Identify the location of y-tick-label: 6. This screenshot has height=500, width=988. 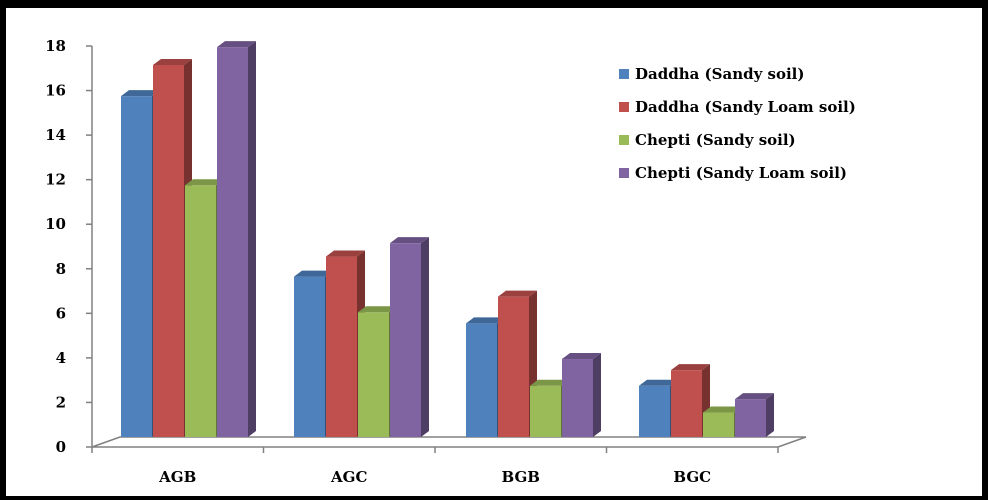
(61, 313).